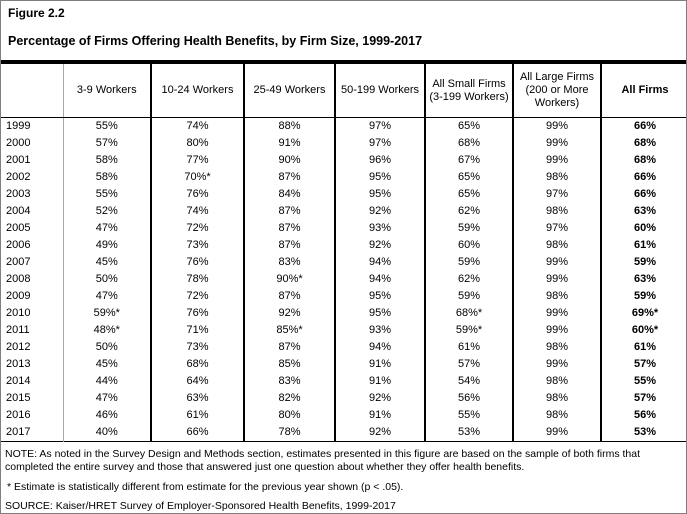 This screenshot has height=514, width=687. I want to click on data-cell: 64%, so click(197, 381).